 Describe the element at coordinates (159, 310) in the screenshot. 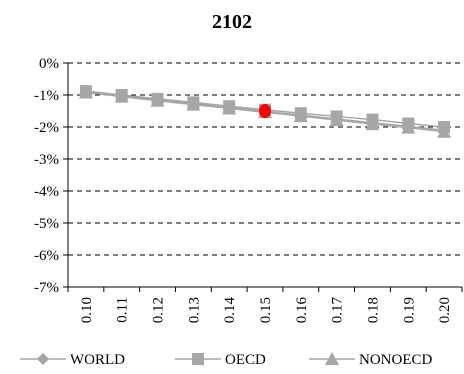

I see `x-tick-label: 0.12` at that location.